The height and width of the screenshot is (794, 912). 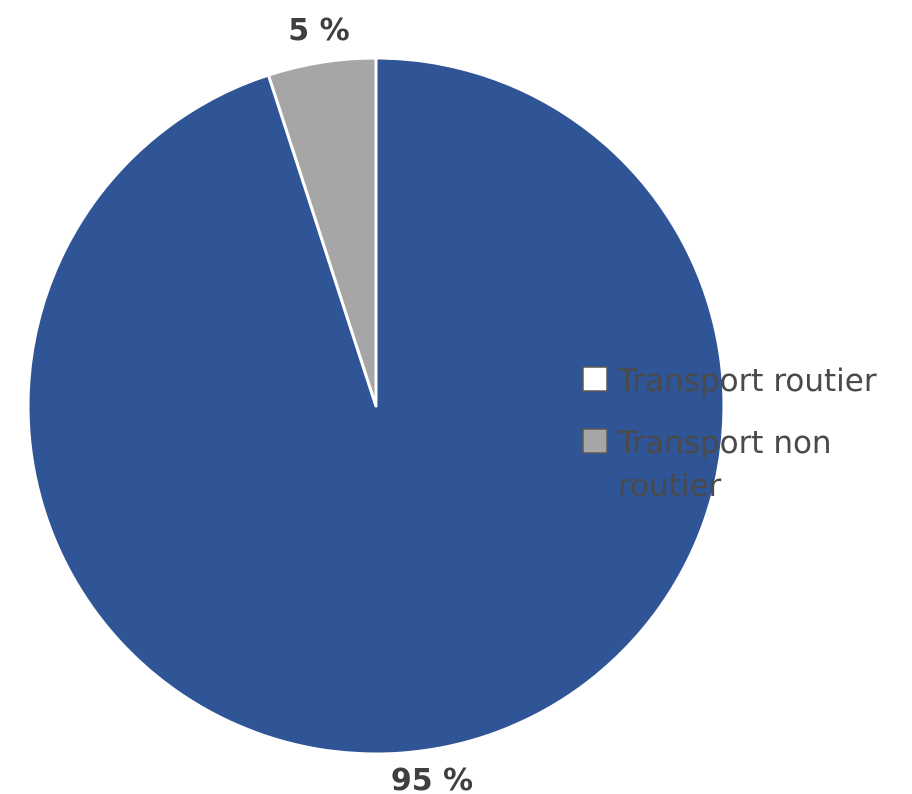 I want to click on legend: Transport routier Transport non routier, so click(x=729, y=433).